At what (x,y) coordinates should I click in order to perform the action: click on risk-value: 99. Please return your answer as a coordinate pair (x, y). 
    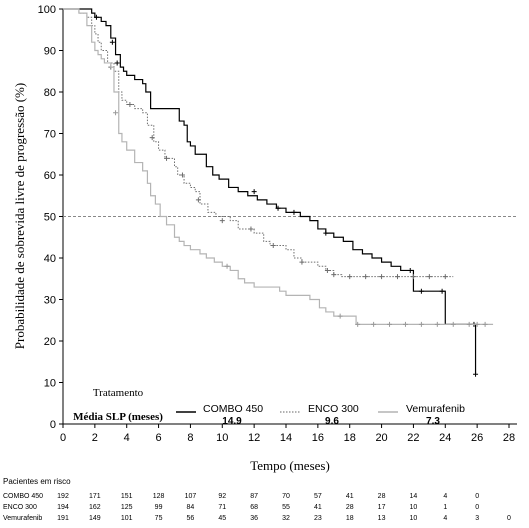
    Looking at the image, I should click on (159, 507).